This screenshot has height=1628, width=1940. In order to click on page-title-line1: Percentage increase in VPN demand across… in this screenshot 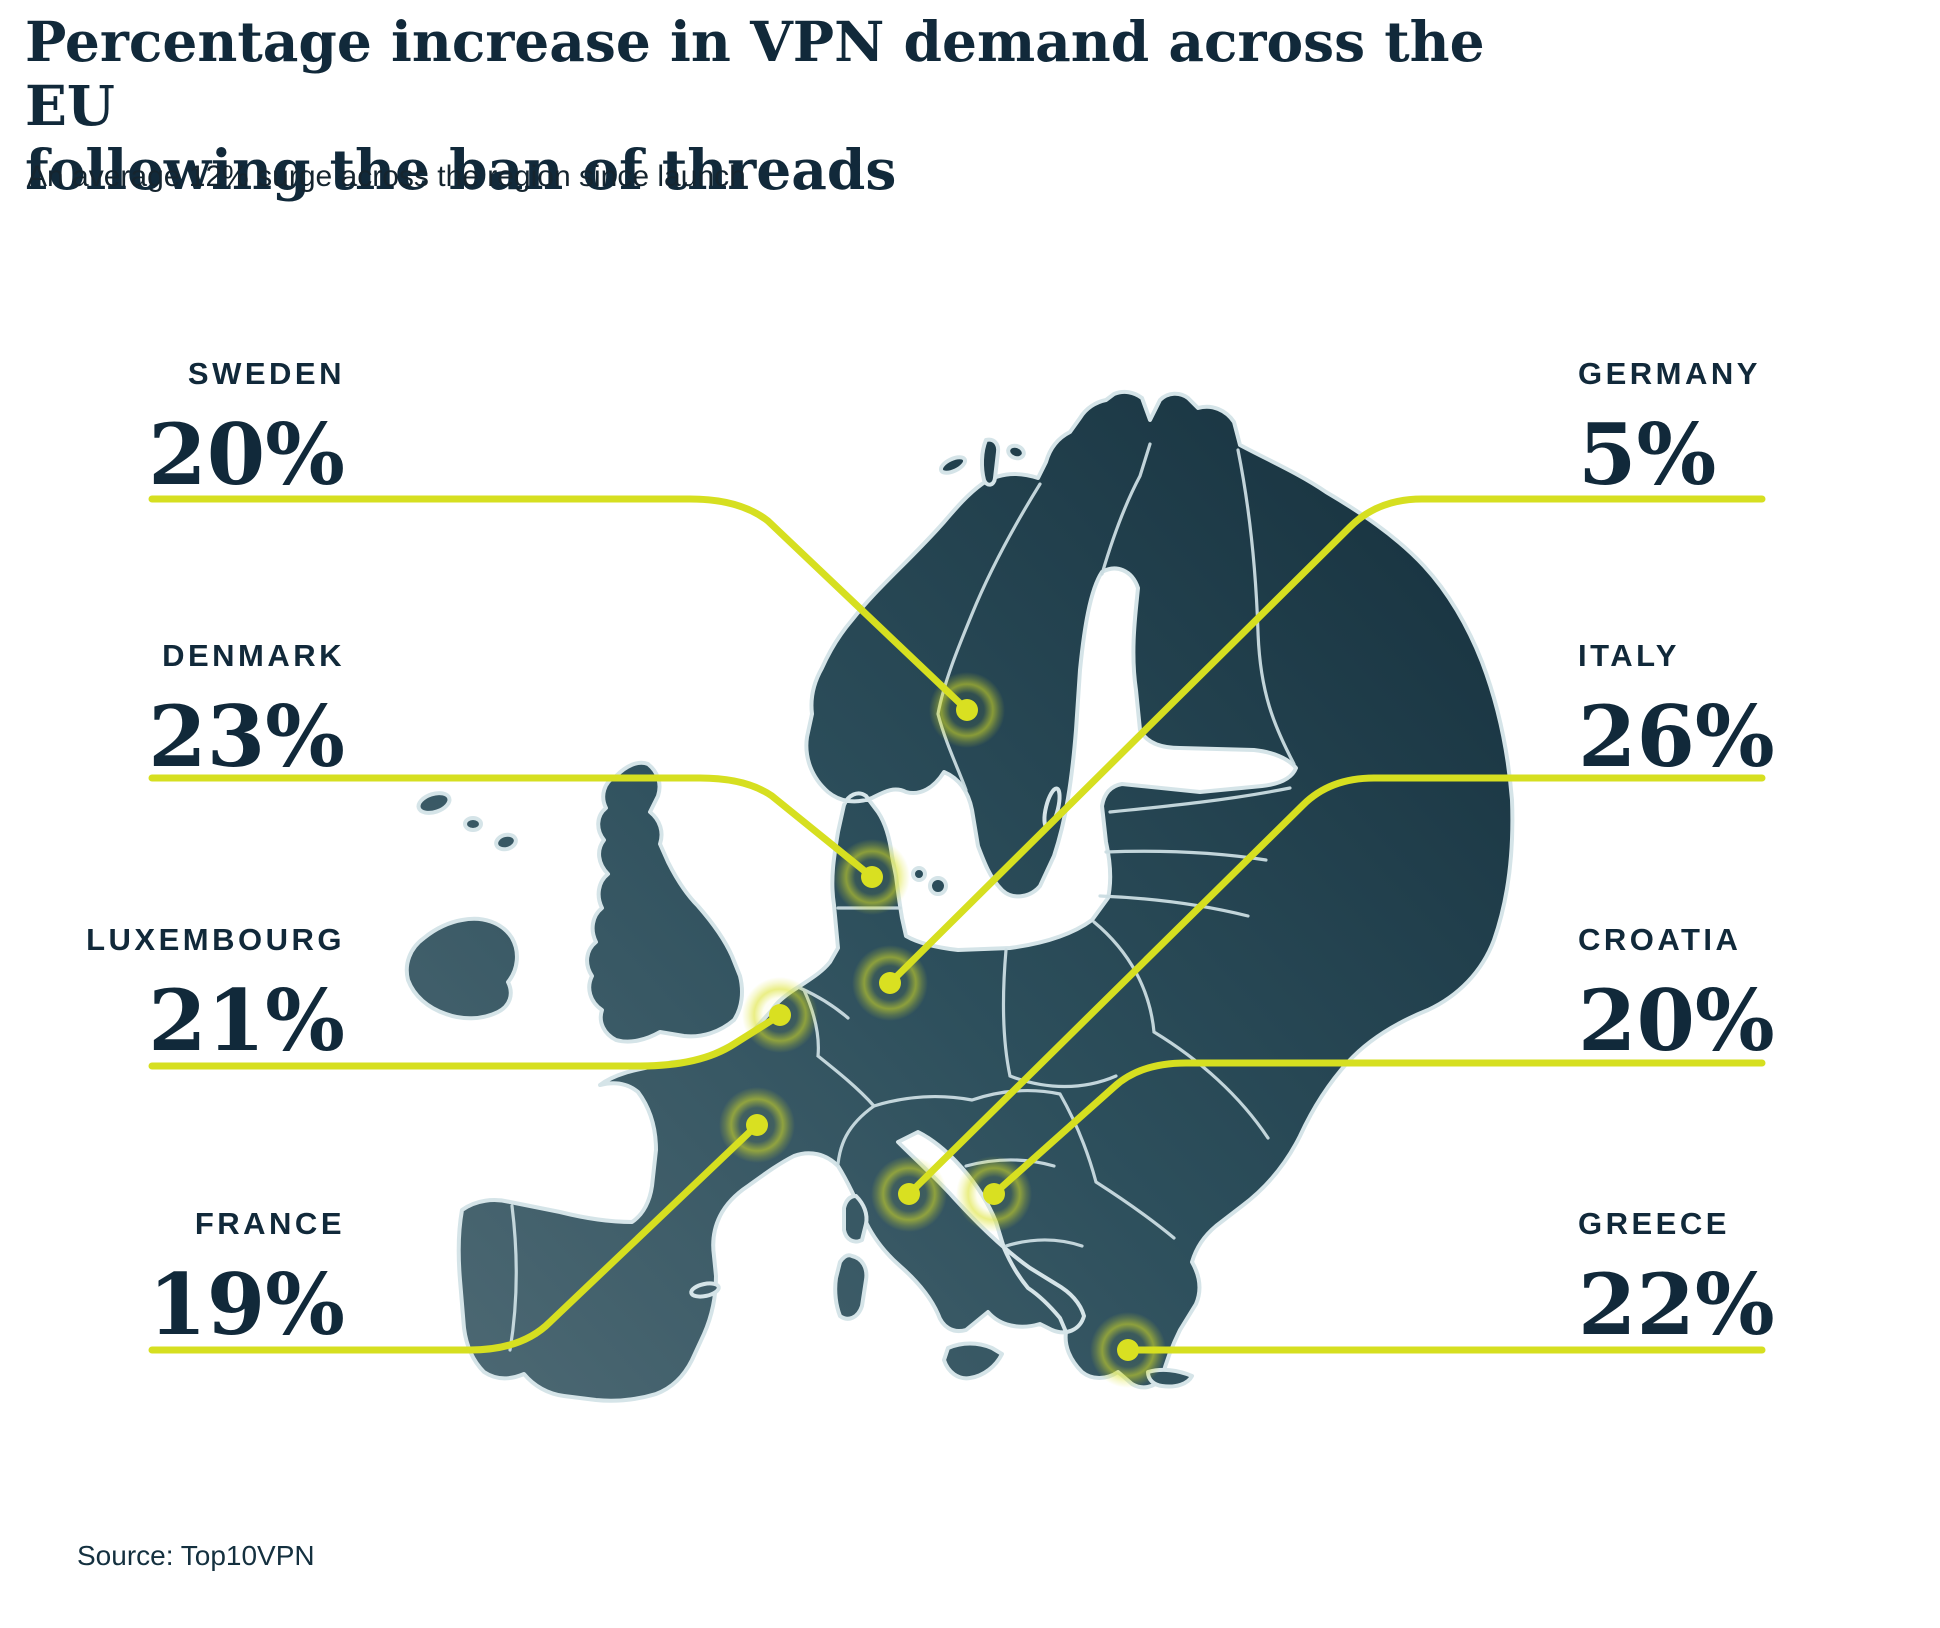, I will do `click(755, 73)`.